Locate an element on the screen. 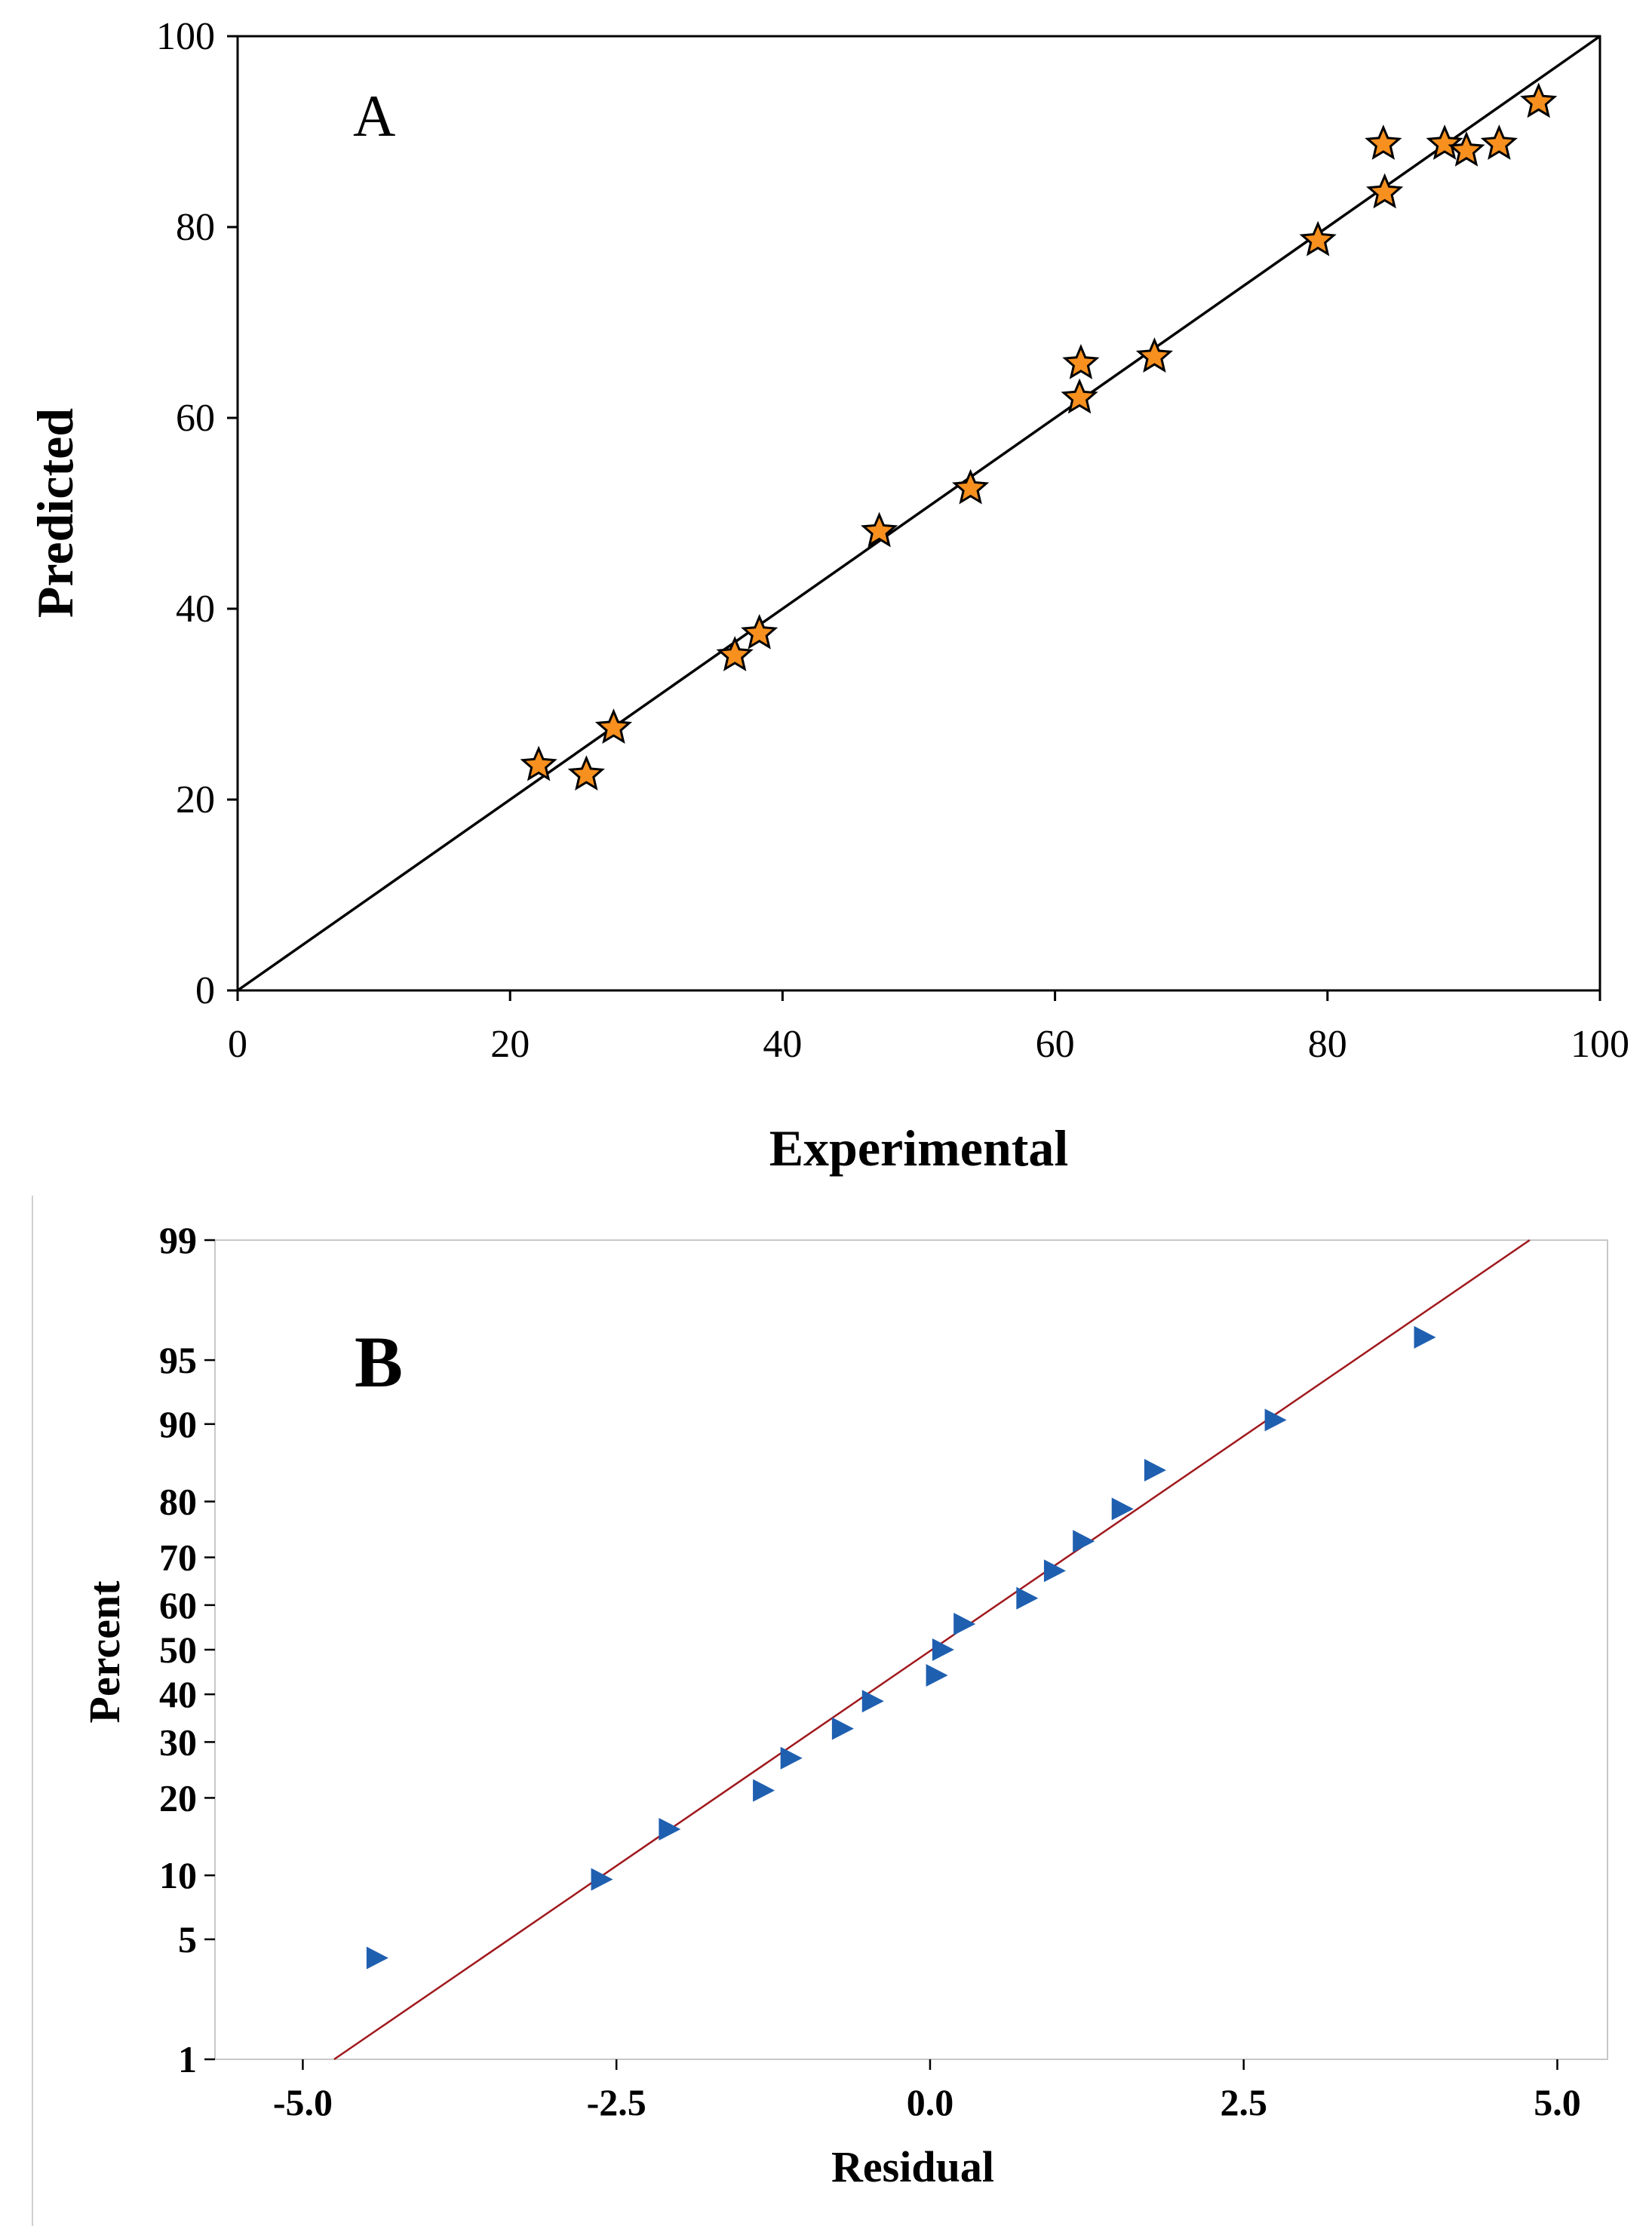  panel-b-y-tick-label: 10 is located at coordinates (178, 1875).